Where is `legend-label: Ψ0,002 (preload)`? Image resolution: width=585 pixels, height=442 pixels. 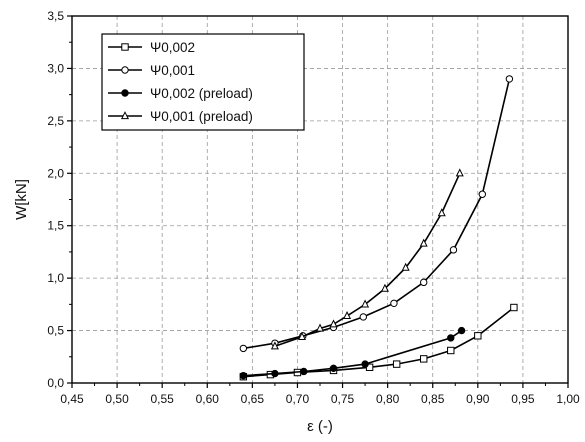
legend-label: Ψ0,002 (preload) is located at coordinates (201, 93).